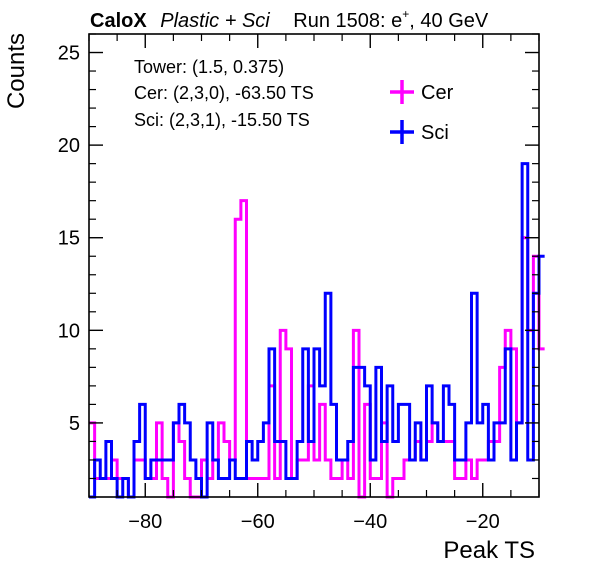 This screenshot has height=572, width=596. I want to click on x-tick-label: −20, so click(483, 522).